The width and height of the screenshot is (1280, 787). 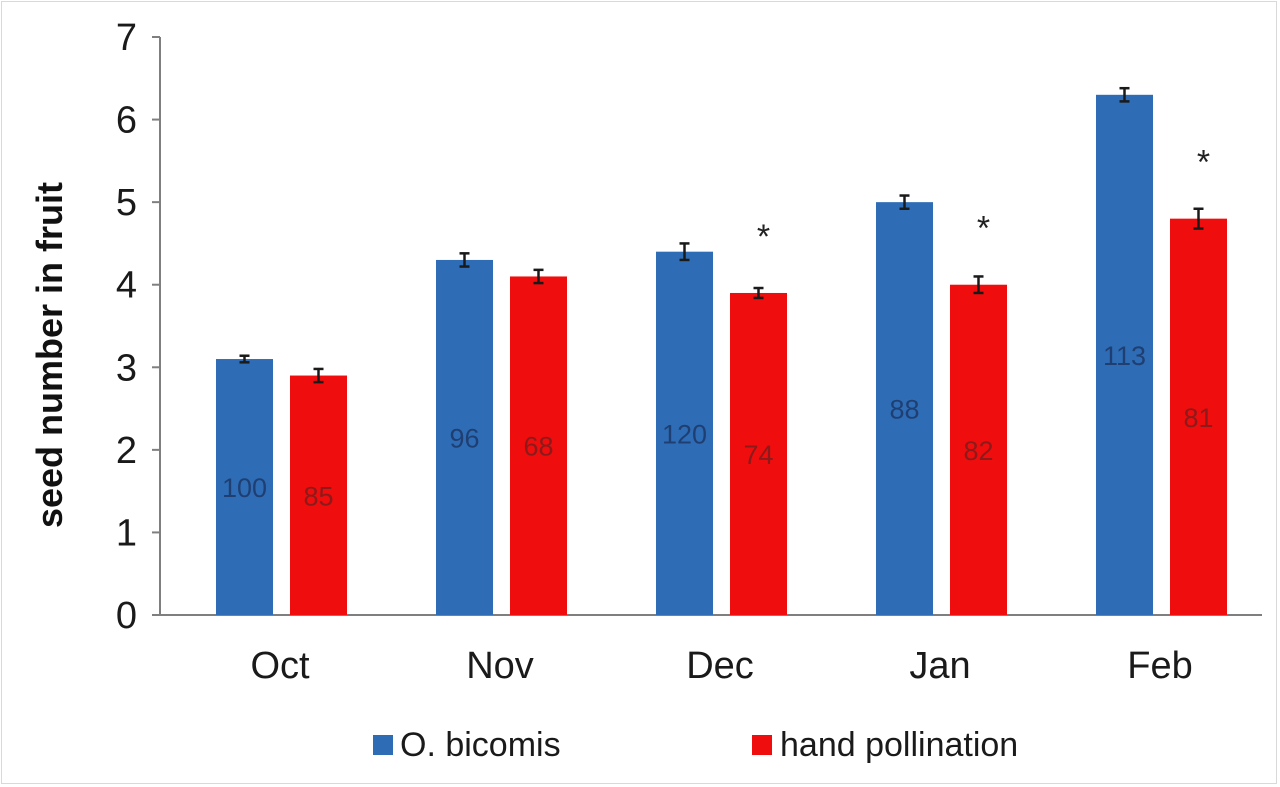 I want to click on x-tick-label: Feb, so click(x=1159, y=666).